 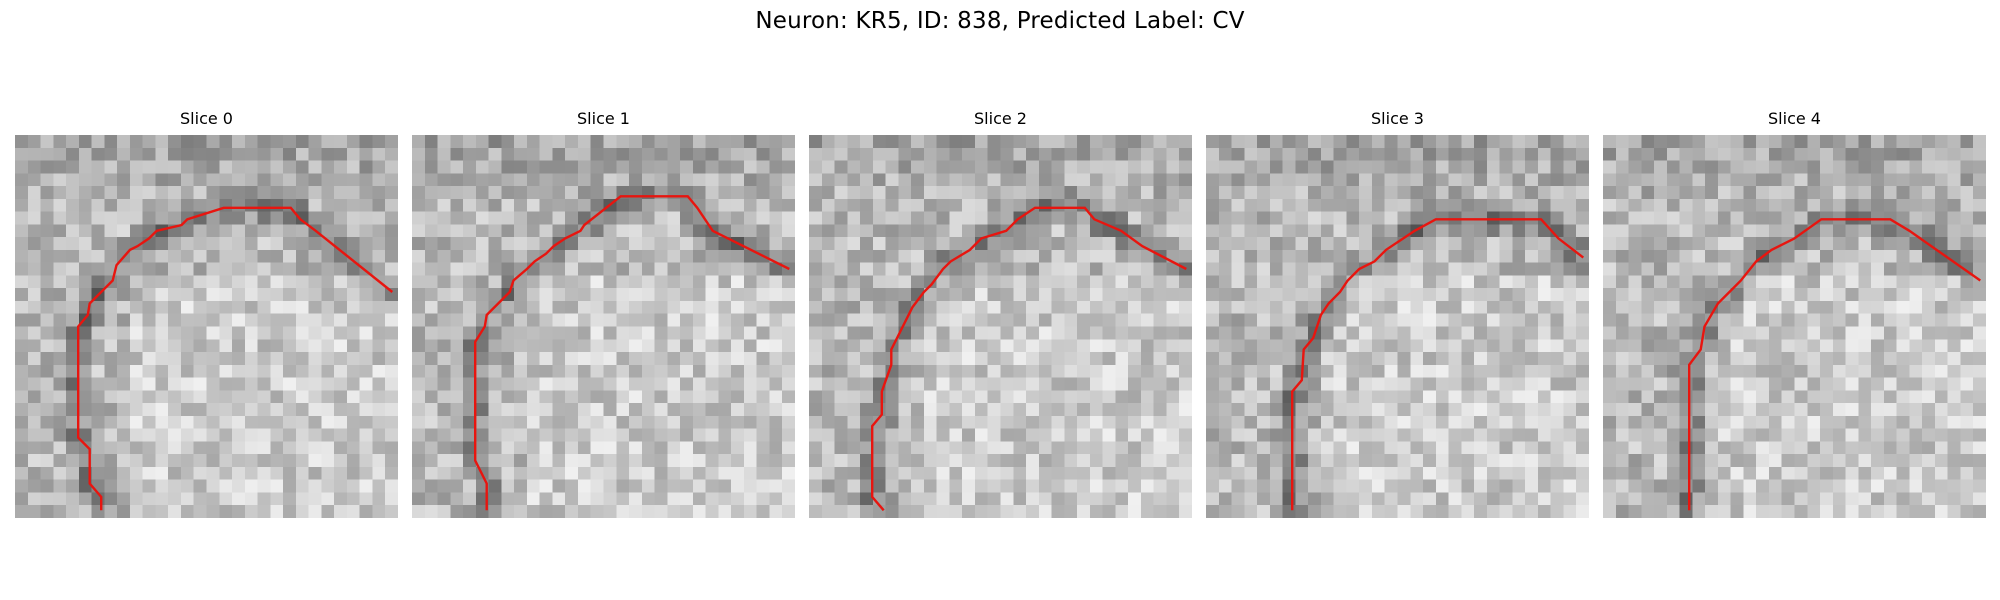 I want to click on slice-title: Slice 2, so click(x=1000, y=118).